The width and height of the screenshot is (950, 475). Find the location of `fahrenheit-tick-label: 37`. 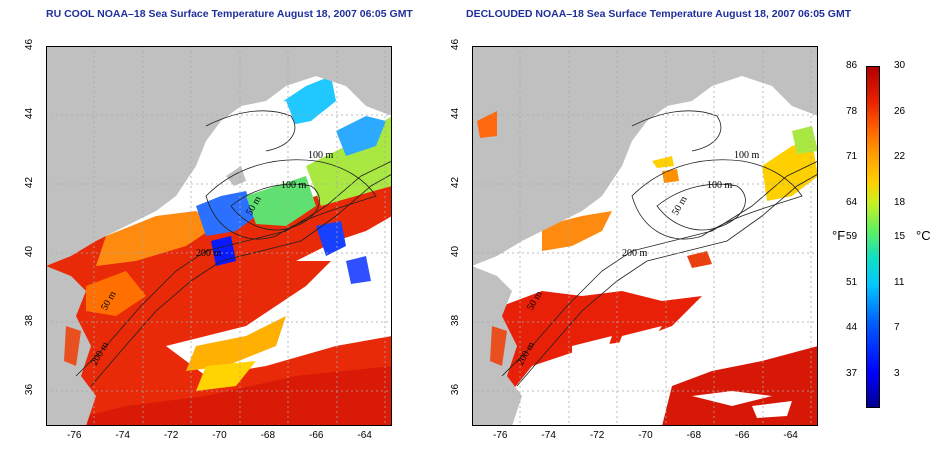

fahrenheit-tick-label: 37 is located at coordinates (852, 373).